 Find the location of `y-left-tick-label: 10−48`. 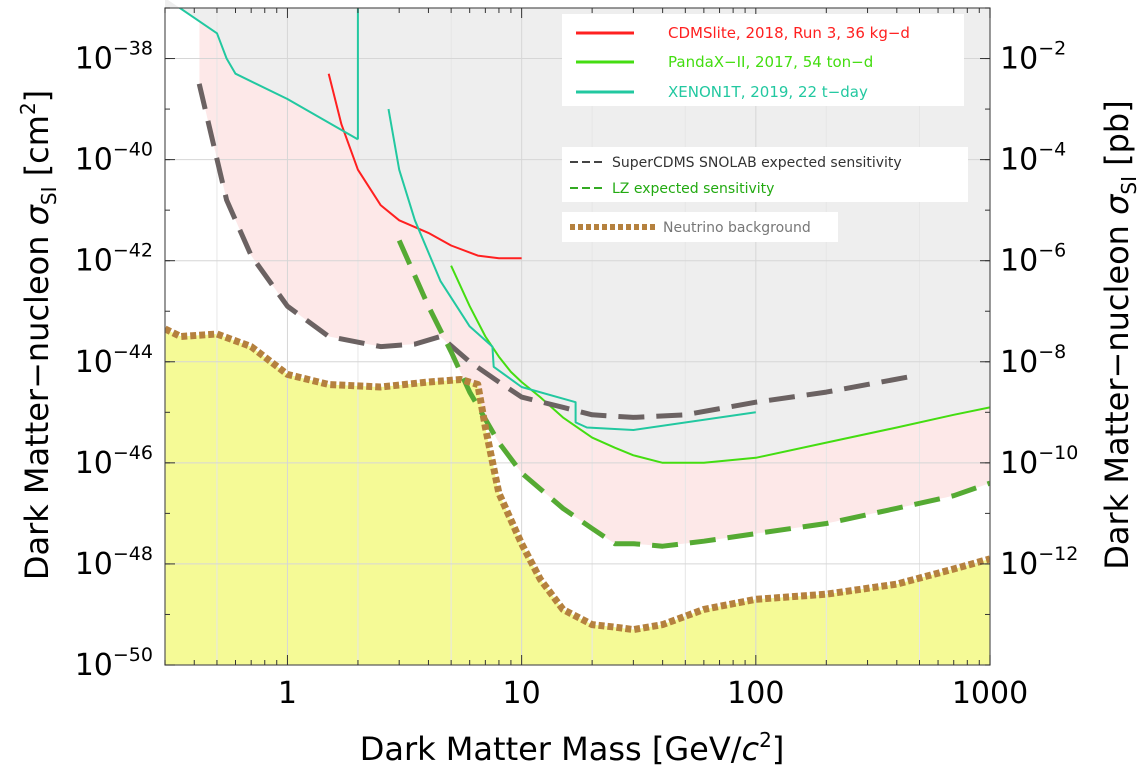

y-left-tick-label: 10−48 is located at coordinates (114, 562).